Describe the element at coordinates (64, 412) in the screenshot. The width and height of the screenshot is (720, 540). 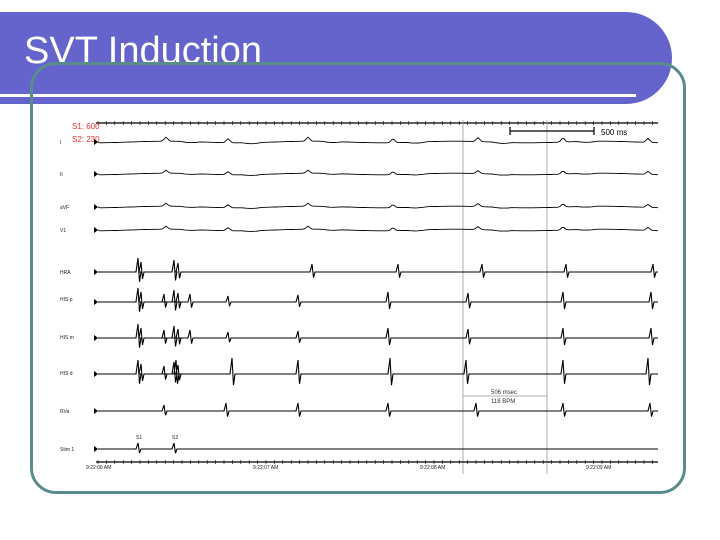
I see `lead-label-rva: RVa` at that location.